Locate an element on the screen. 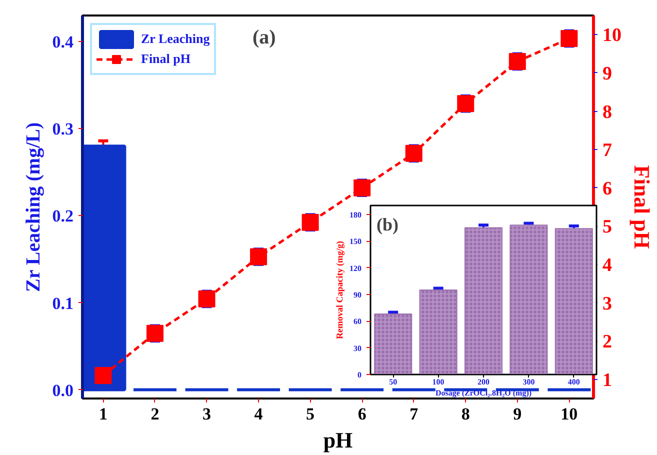  annotation: (b) is located at coordinates (387, 224).